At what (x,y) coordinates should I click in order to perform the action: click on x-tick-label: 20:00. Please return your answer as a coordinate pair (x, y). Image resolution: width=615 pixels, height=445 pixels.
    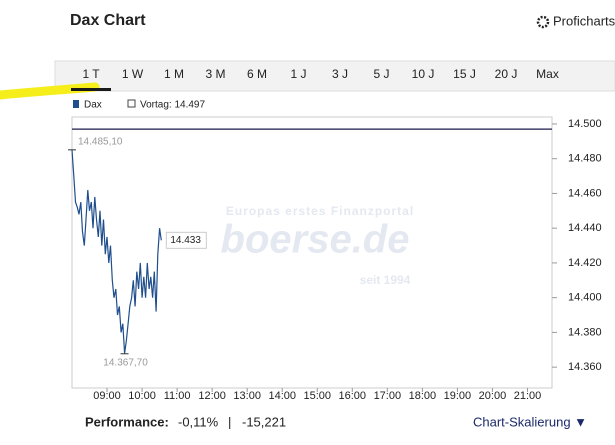
    Looking at the image, I should click on (493, 396).